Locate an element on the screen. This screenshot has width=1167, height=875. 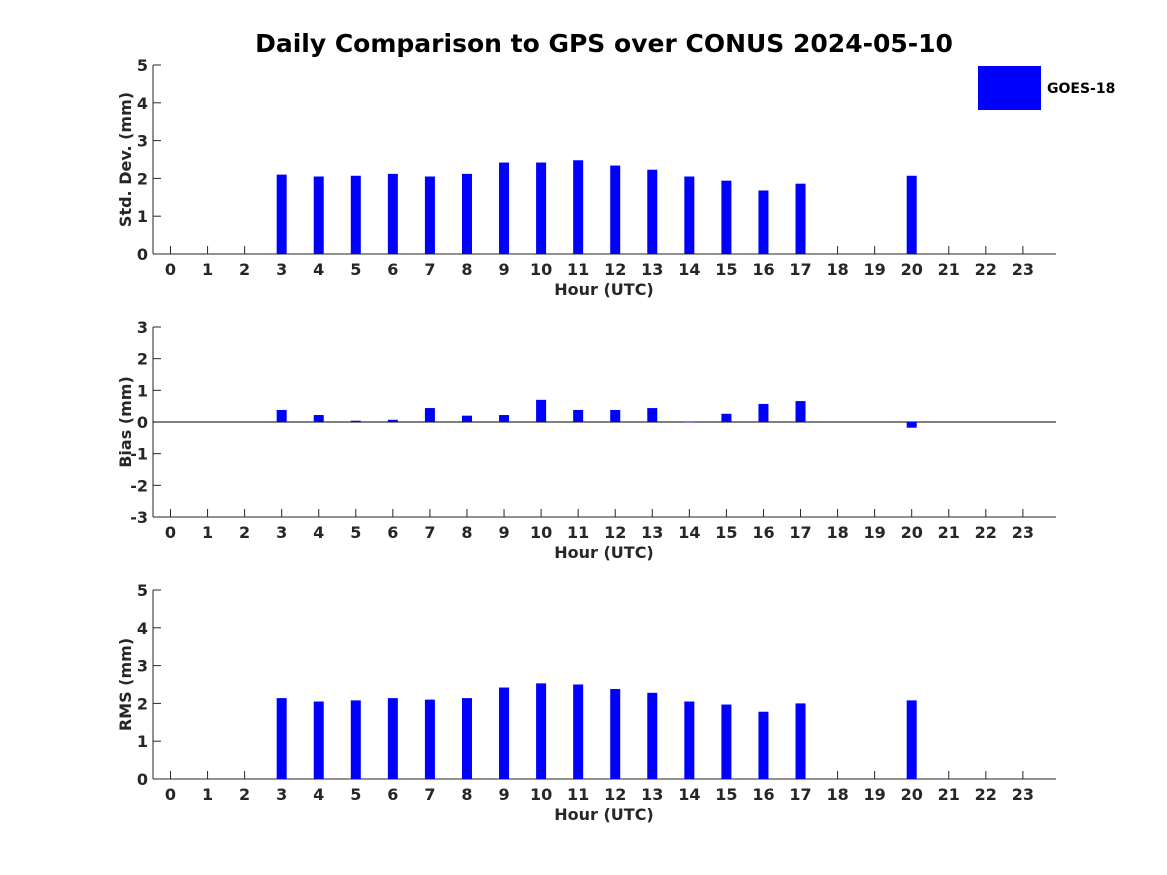
x-tick-label: 12 is located at coordinates (615, 794).